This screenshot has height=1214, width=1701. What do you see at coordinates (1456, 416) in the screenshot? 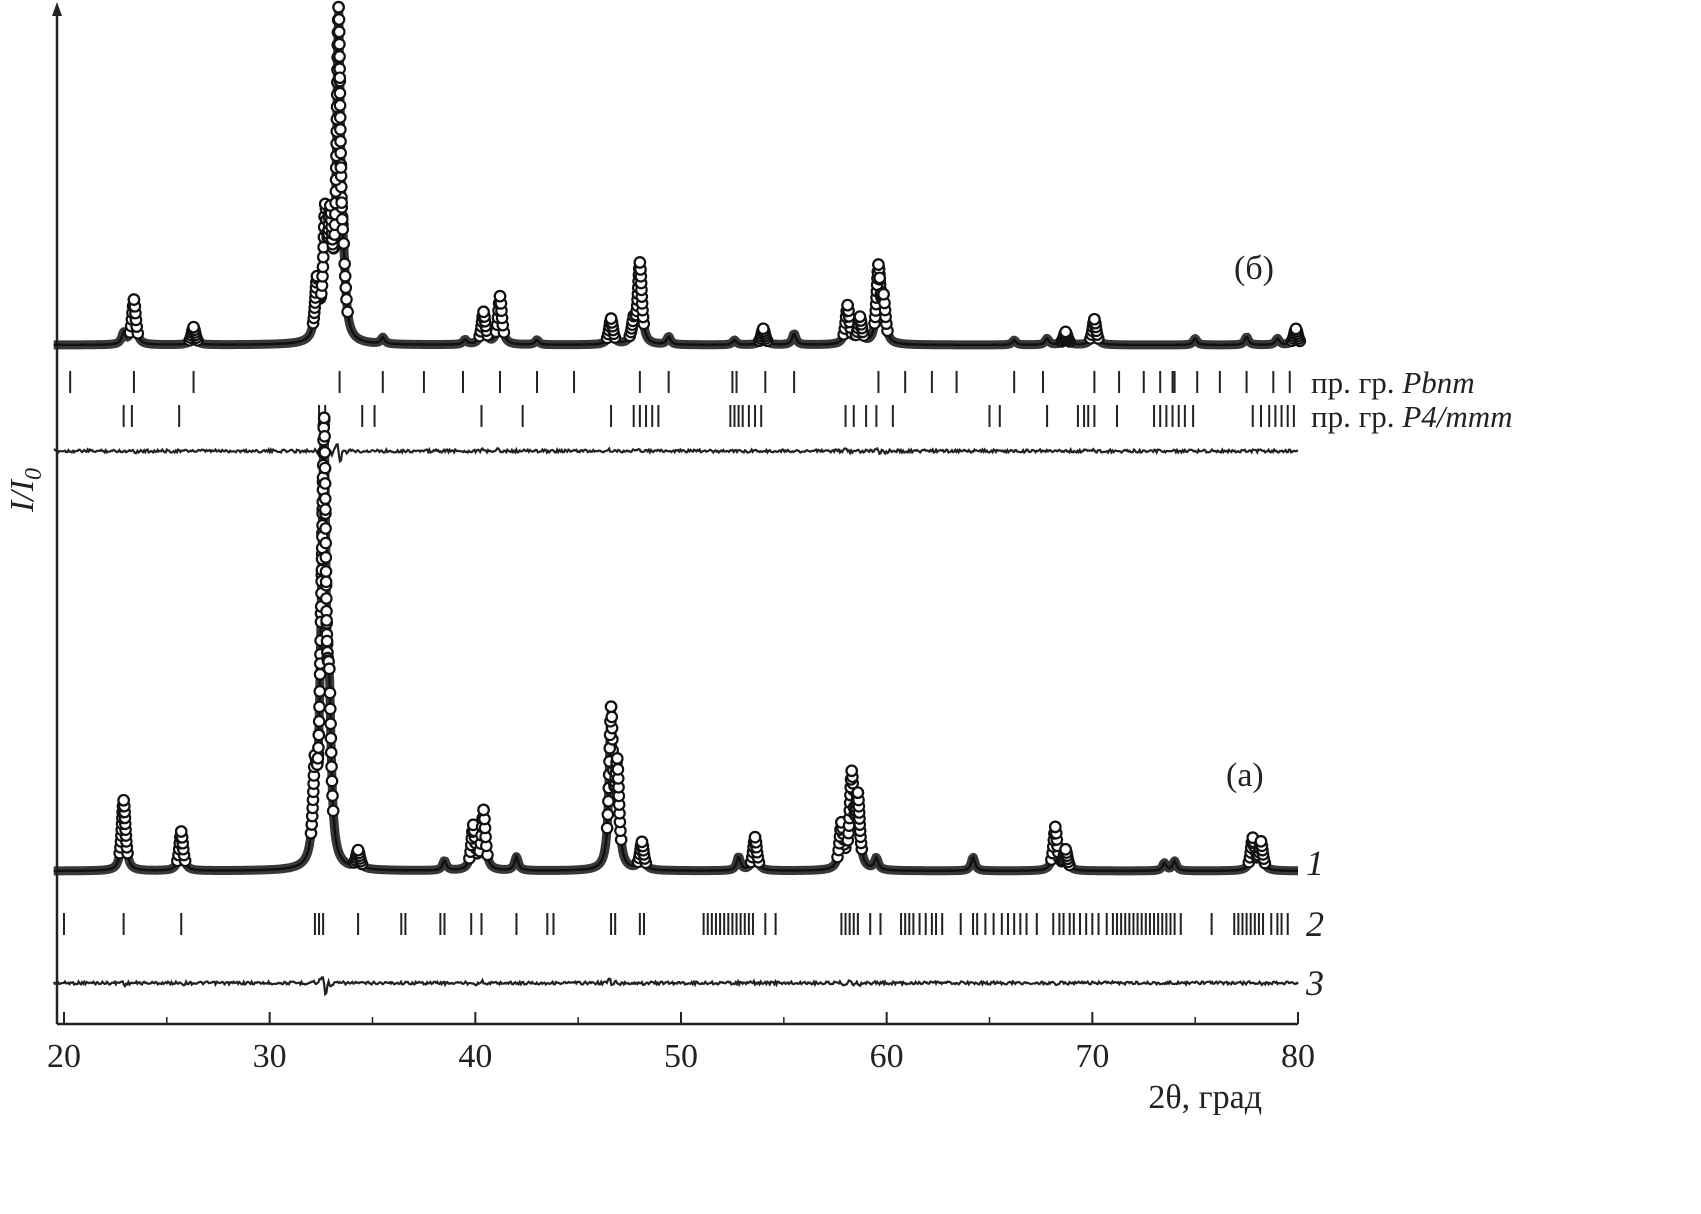
I see `phase-label-name: P4/mmm` at bounding box center [1456, 416].